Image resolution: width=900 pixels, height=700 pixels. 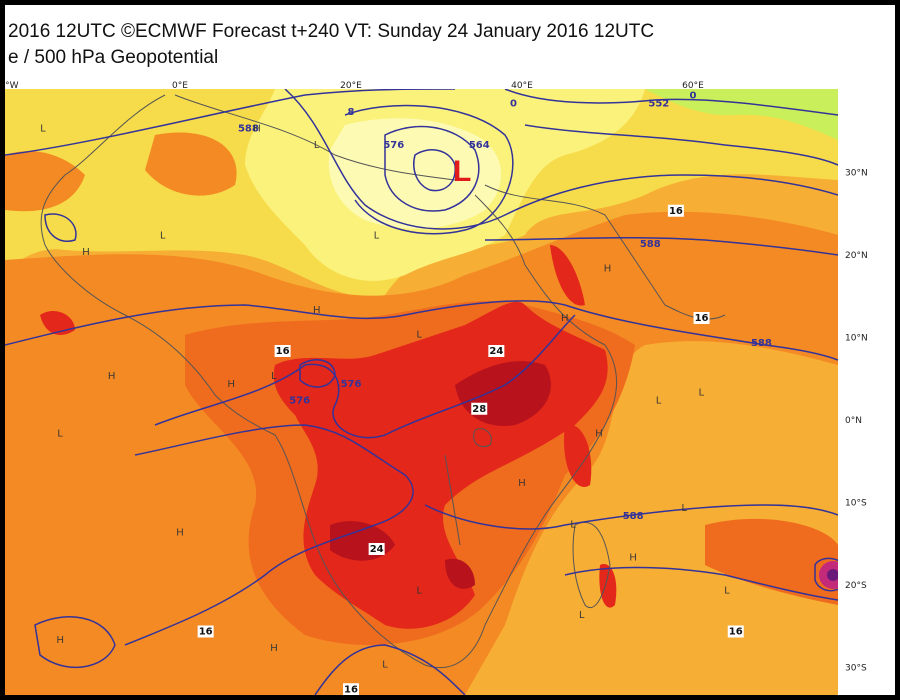 What do you see at coordinates (12, 86) in the screenshot?
I see `longitude-label: 0°W` at bounding box center [12, 86].